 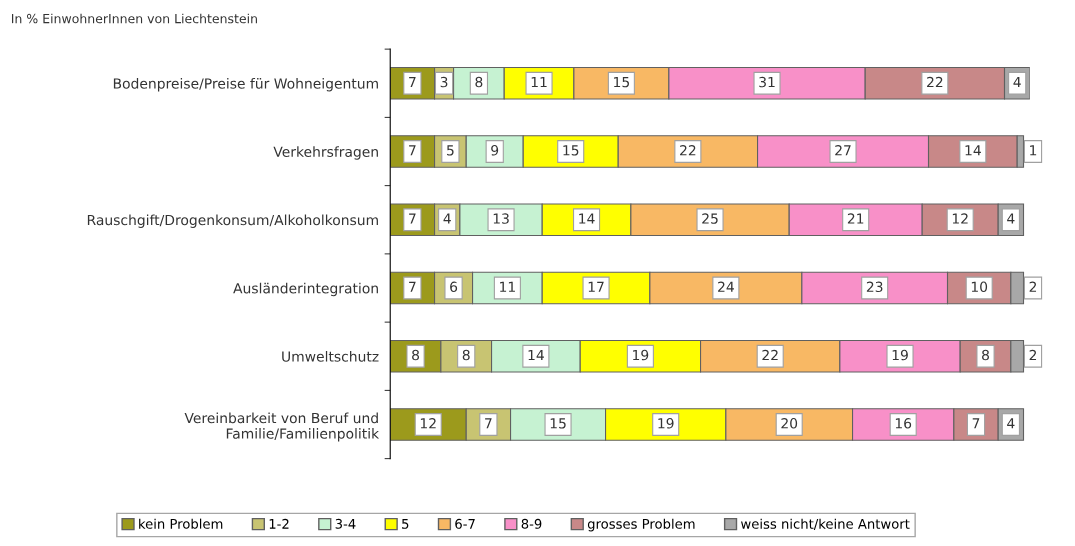 What do you see at coordinates (979, 287) in the screenshot?
I see `data-label: 10` at bounding box center [979, 287].